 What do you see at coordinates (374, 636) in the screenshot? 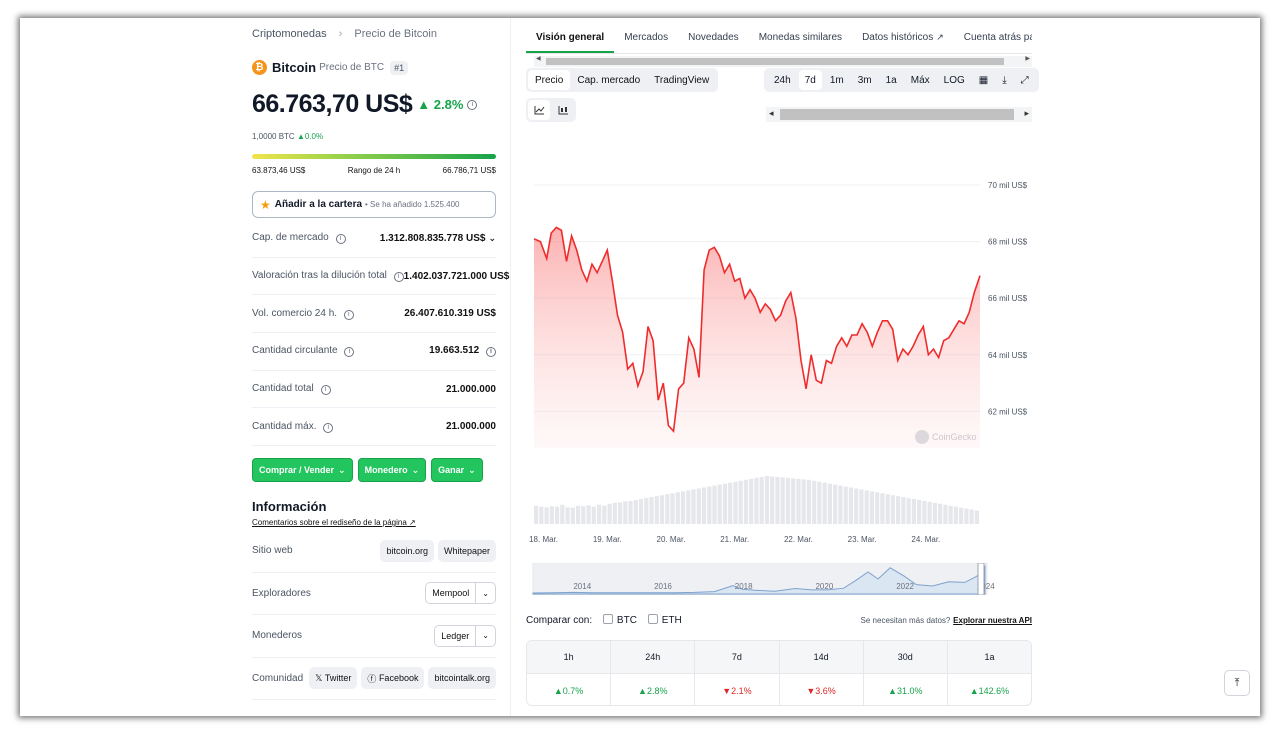
I see `wallets-row: Monederos Ledger ⌄` at bounding box center [374, 636].